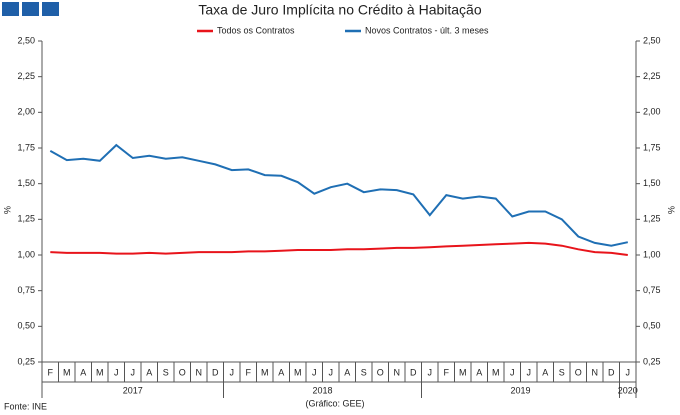  I want to click on y-tick-label: 2,50, so click(26, 40).